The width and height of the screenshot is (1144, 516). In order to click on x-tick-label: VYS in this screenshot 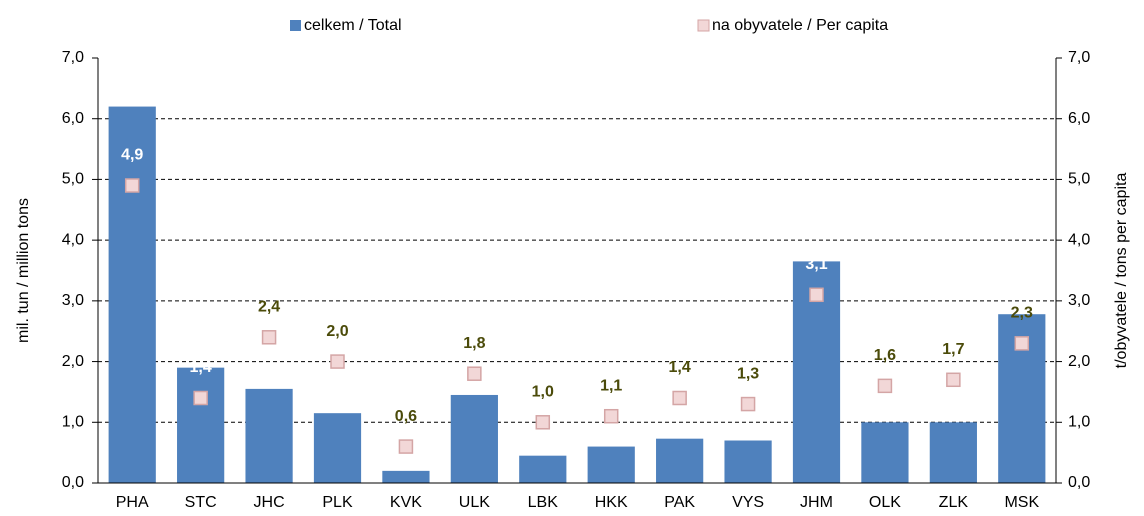, I will do `click(748, 502)`.